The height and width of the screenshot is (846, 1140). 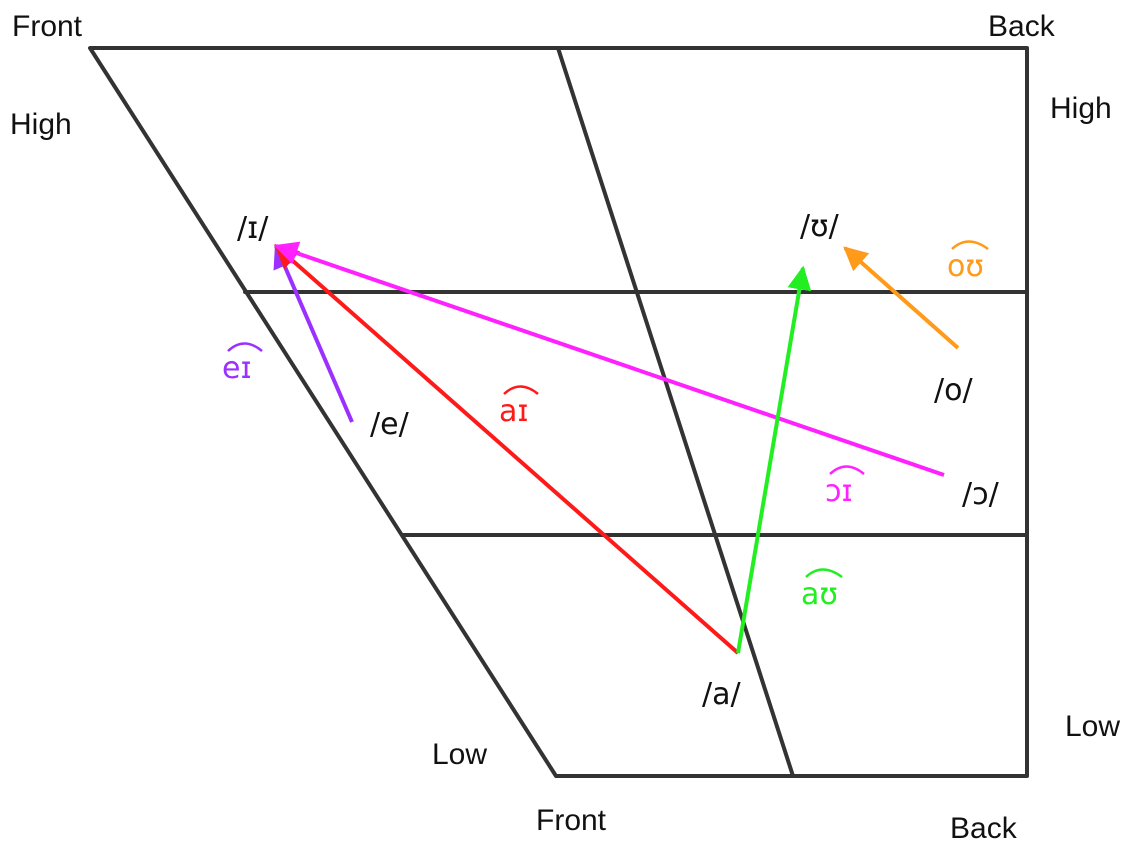 I want to click on vowel-label-e: /e/, so click(x=390, y=424).